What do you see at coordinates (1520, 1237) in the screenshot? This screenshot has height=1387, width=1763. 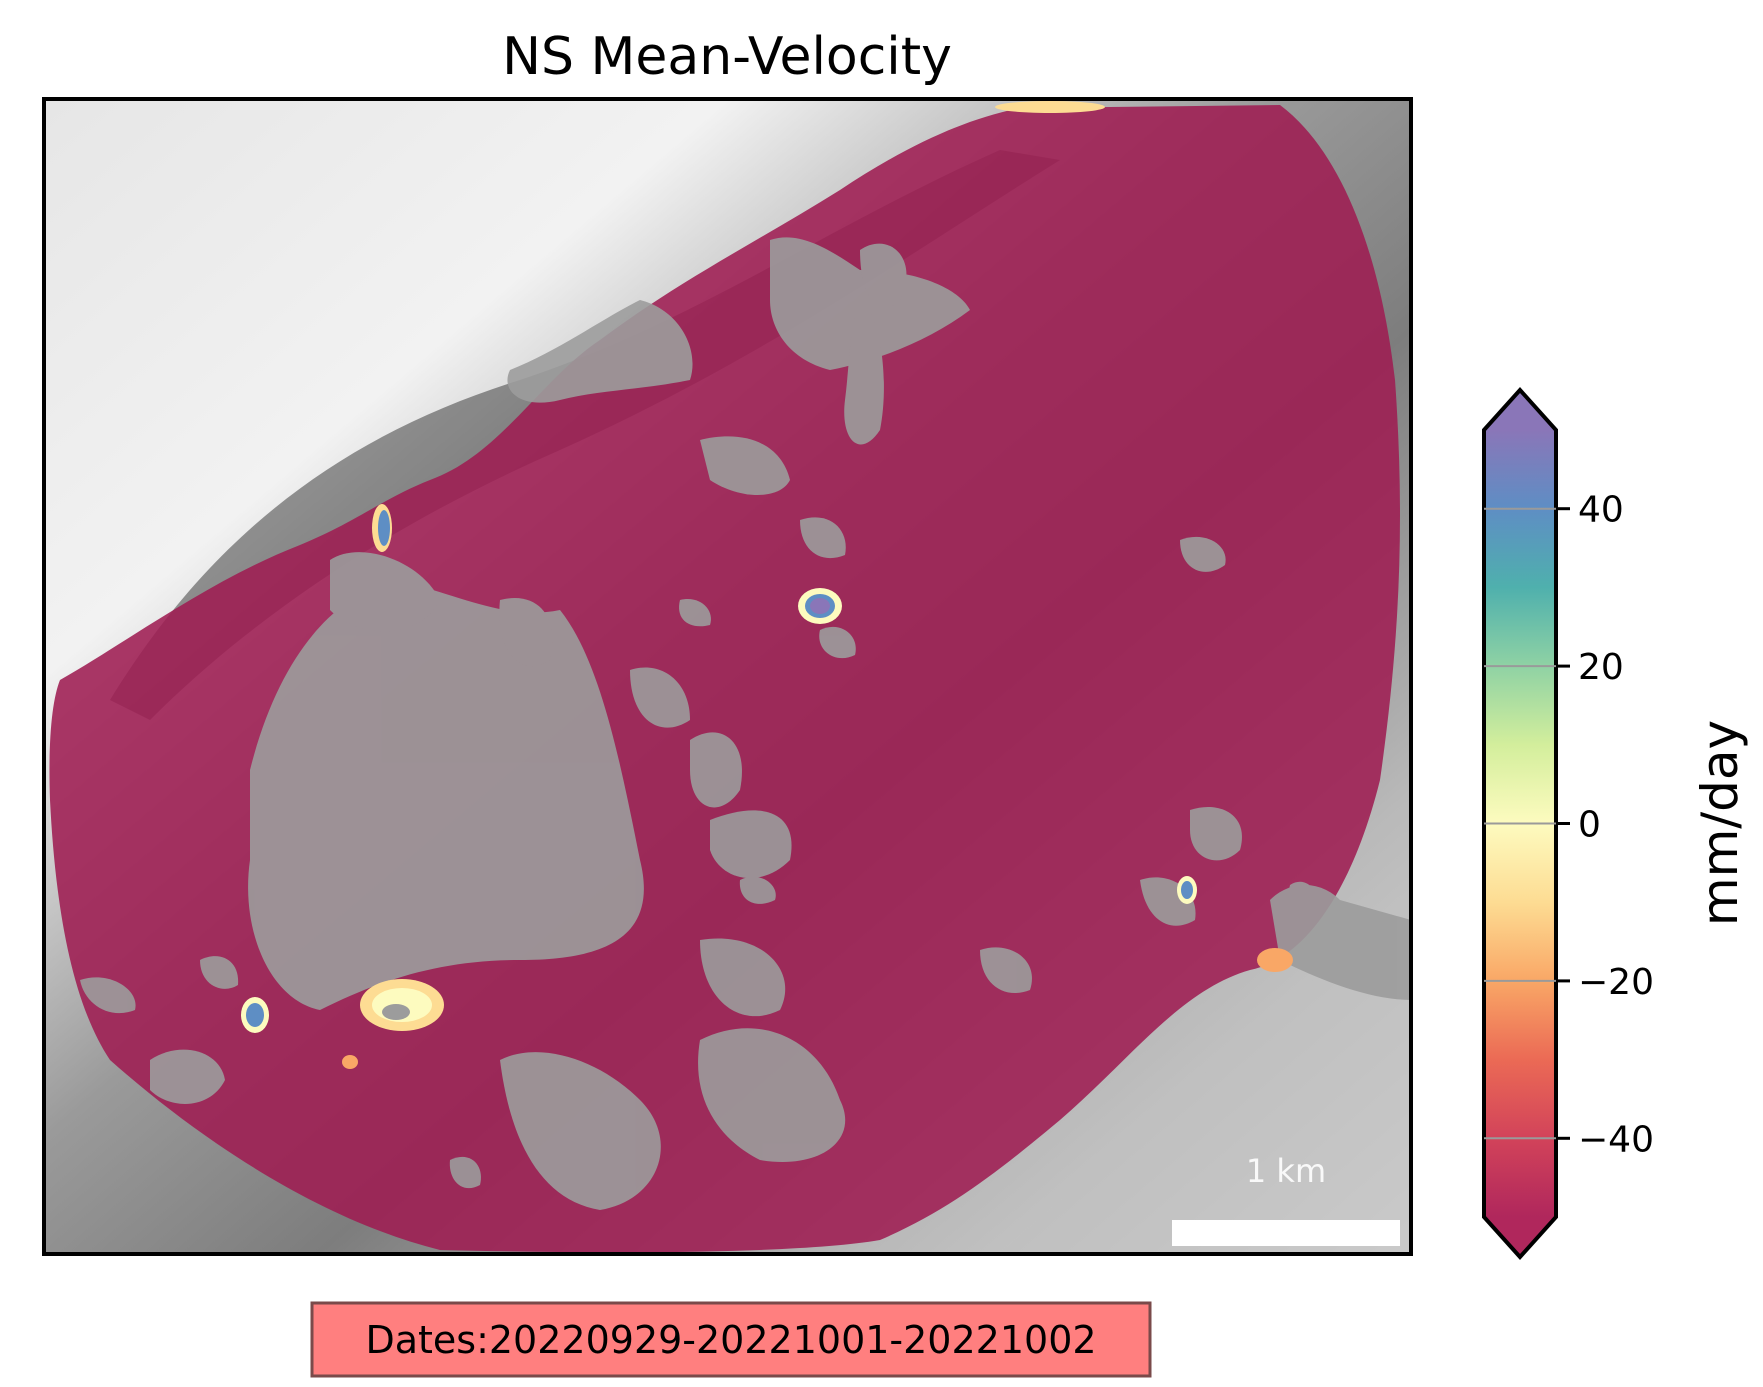 I see `colorbar-extend-min` at bounding box center [1520, 1237].